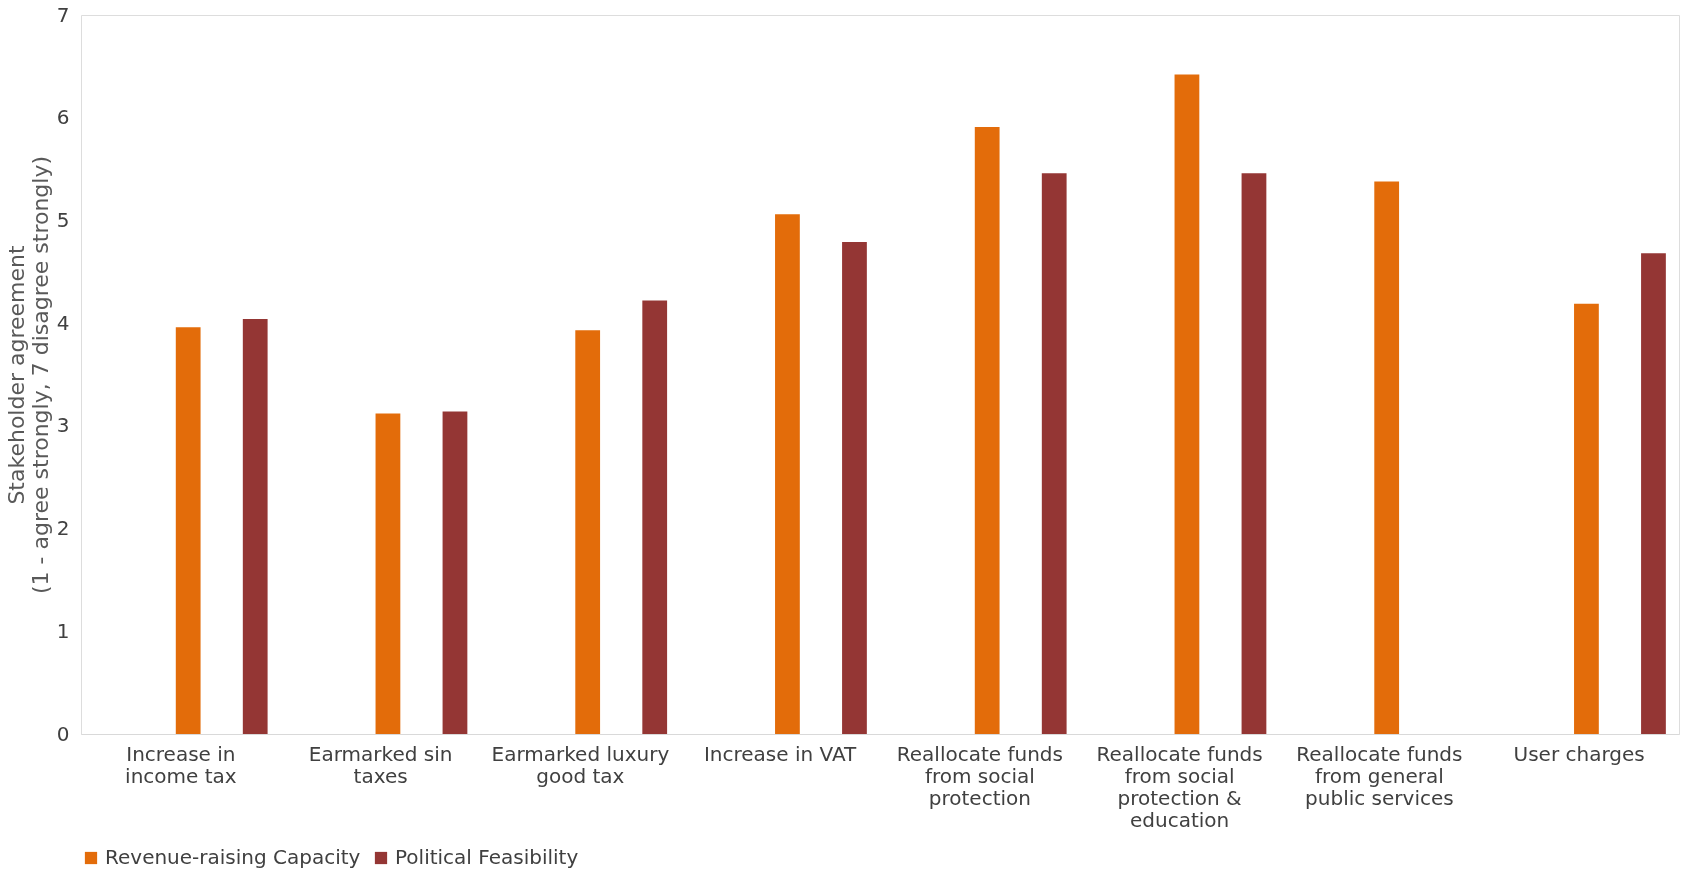 This screenshot has height=873, width=1684. I want to click on legend-label: Political Feasibility, so click(487, 857).